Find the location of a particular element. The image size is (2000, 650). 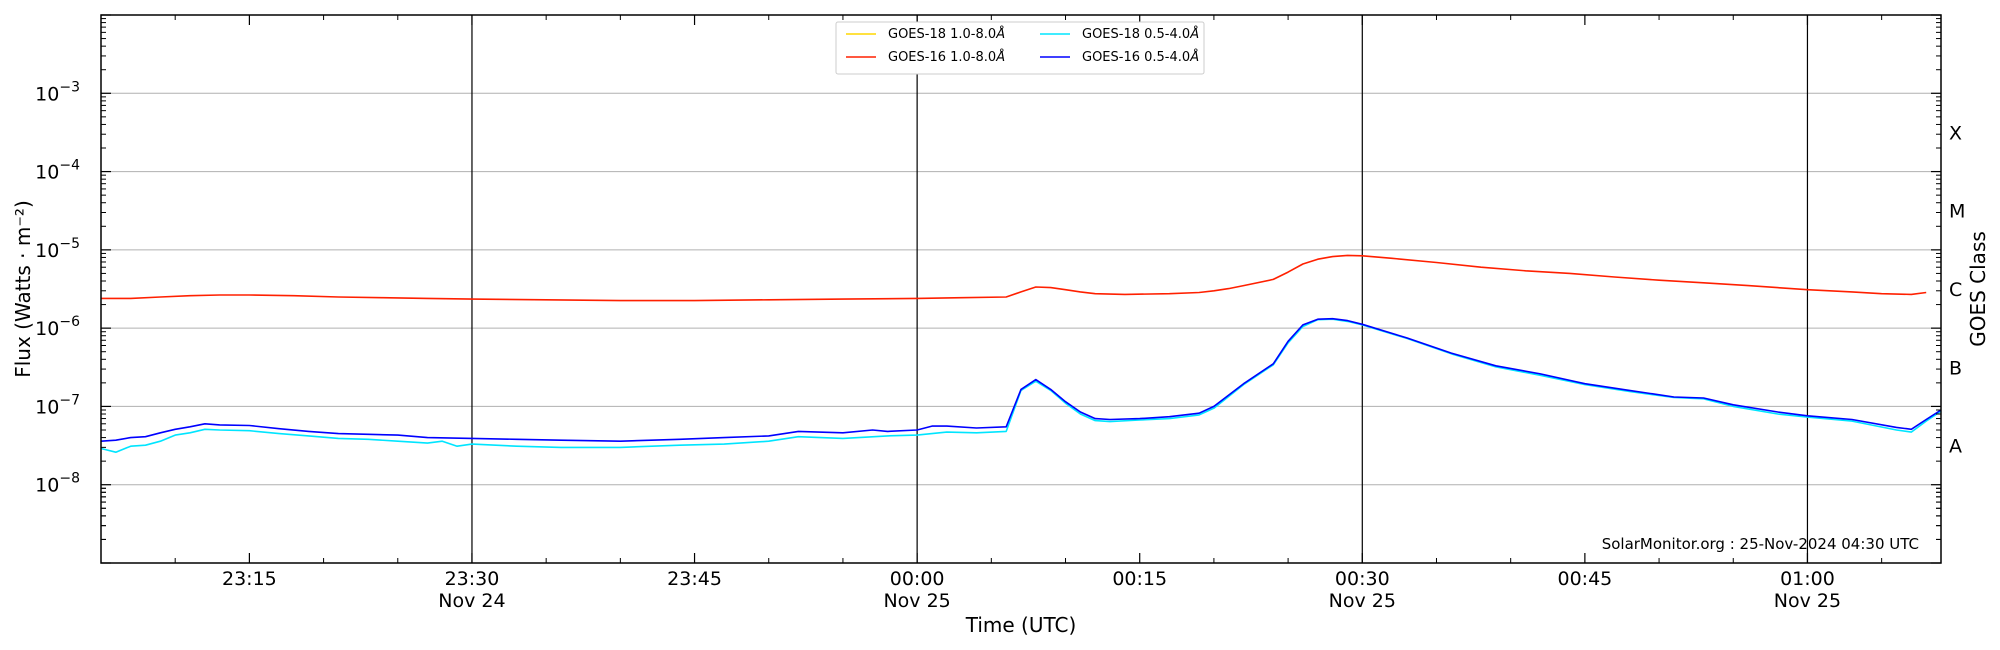

legend-label: GOES-18 0.5-4.0Å is located at coordinates (1140, 34).